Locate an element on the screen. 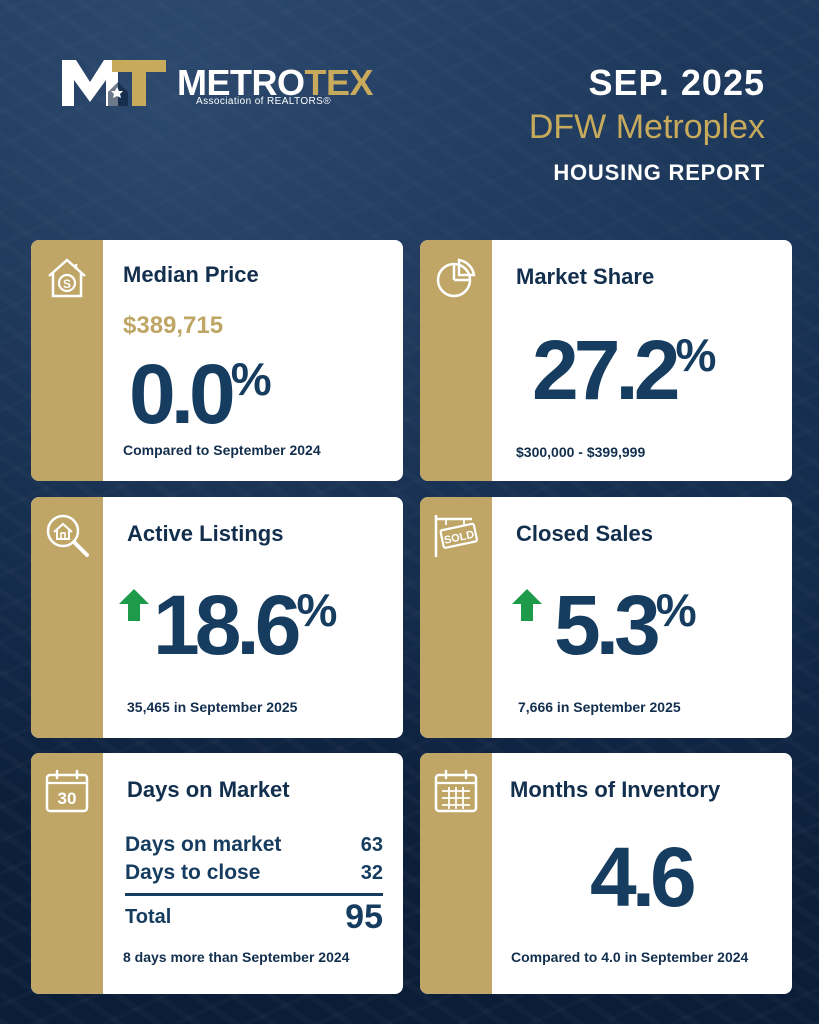 The height and width of the screenshot is (1024, 819). days-total-row: Total 95 is located at coordinates (254, 917).